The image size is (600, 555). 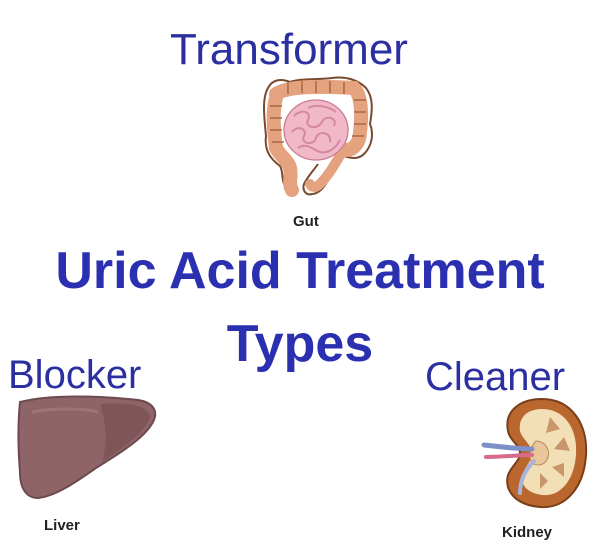 What do you see at coordinates (300, 271) in the screenshot?
I see `main-title-line-1: Uric Acid Treatment` at bounding box center [300, 271].